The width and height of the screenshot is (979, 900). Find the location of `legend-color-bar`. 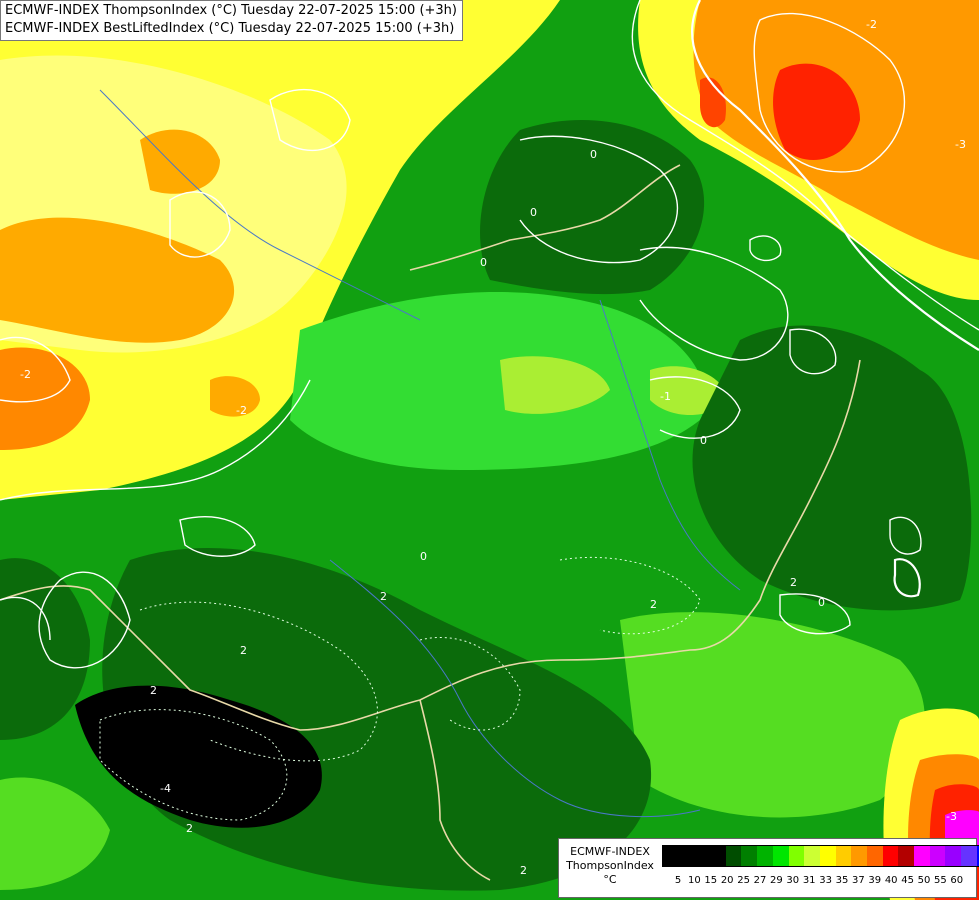

legend-color-bar is located at coordinates (820, 856).